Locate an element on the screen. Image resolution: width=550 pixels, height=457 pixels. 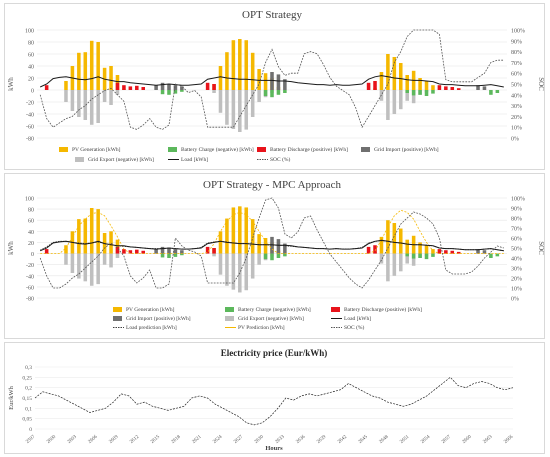
legend-label: Load [kWh] is located at coordinates (194, 160).